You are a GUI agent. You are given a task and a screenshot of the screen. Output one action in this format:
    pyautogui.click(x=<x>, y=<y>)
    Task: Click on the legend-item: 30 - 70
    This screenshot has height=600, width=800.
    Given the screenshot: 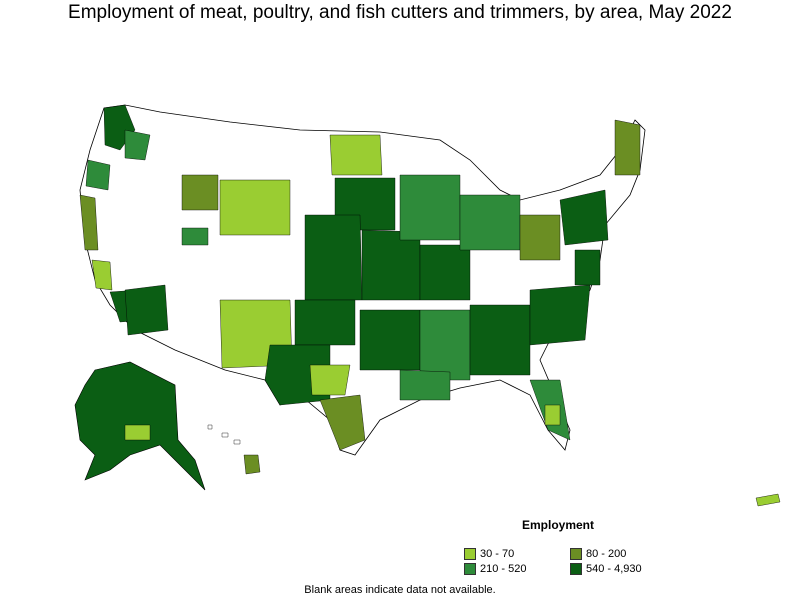 What is the action you would take?
    pyautogui.click(x=489, y=554)
    